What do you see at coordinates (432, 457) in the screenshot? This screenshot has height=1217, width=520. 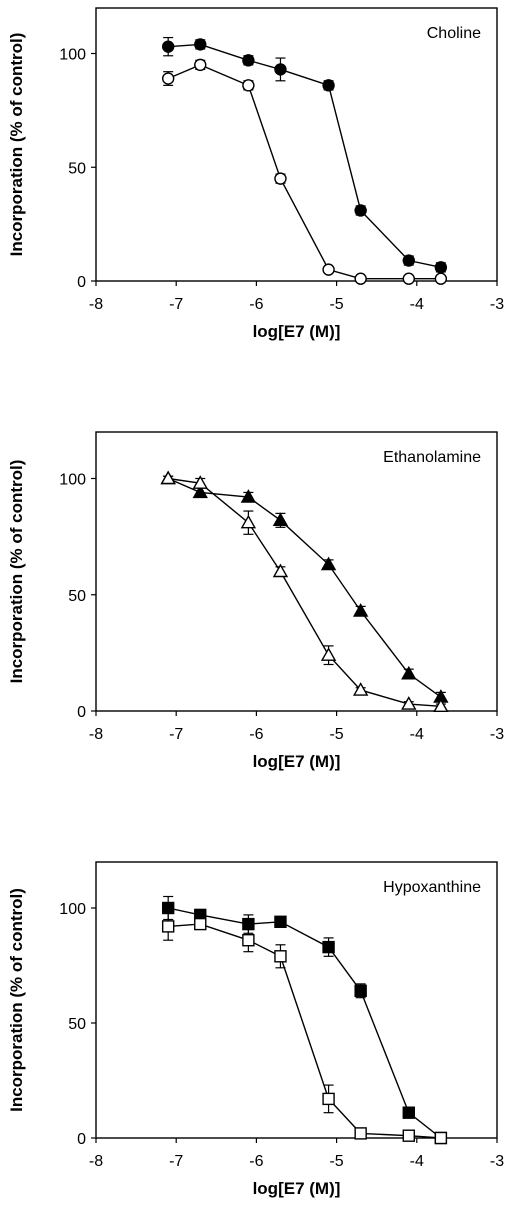 I see `chart-title: Ethanolamine` at bounding box center [432, 457].